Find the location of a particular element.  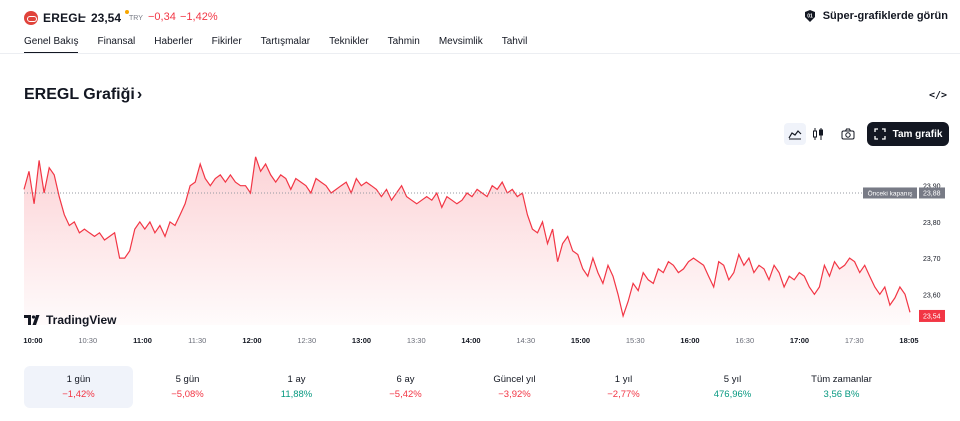

tab-2: Haberler is located at coordinates (173, 41).